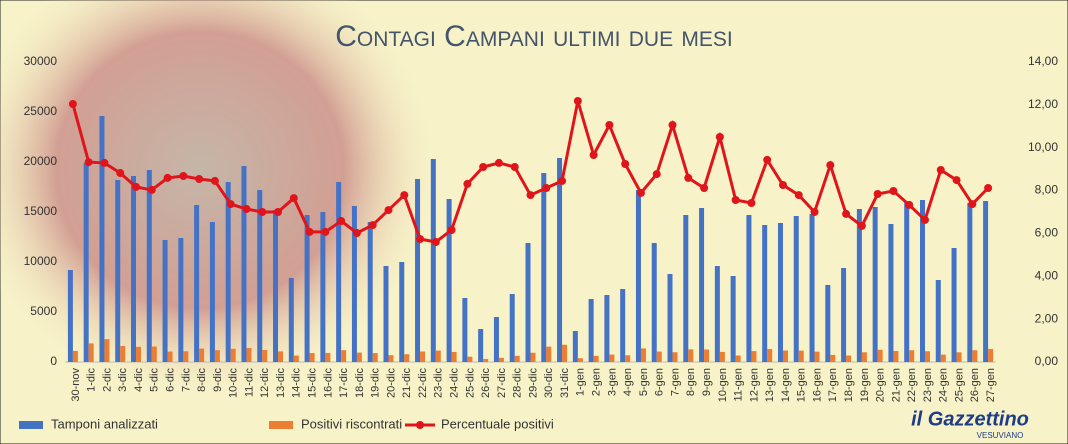 The width and height of the screenshot is (1068, 444). What do you see at coordinates (249, 383) in the screenshot?
I see `x-tick-label: 11-dic` at bounding box center [249, 383].